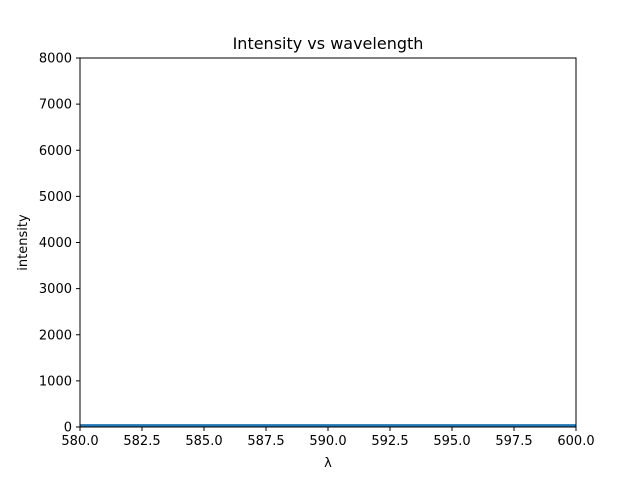  What do you see at coordinates (389, 441) in the screenshot?
I see `x-tick-label: 592.5` at bounding box center [389, 441].